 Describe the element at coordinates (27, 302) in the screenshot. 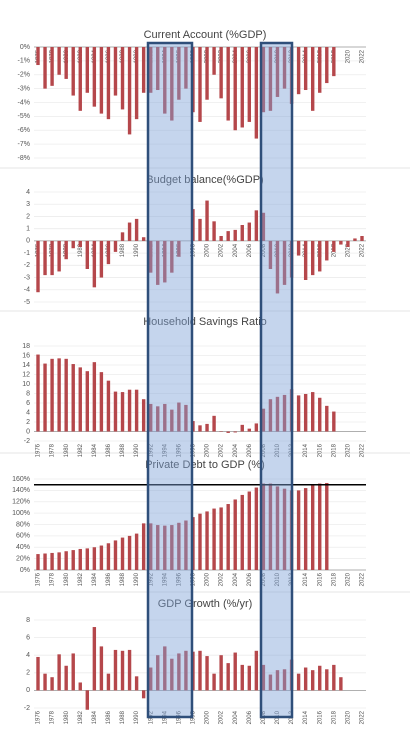

I see `y-tick-label: -5` at that location.